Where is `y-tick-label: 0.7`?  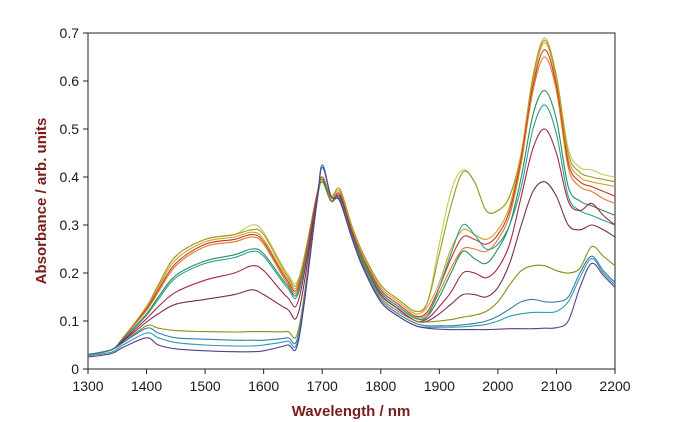
y-tick-label: 0.7 is located at coordinates (70, 33).